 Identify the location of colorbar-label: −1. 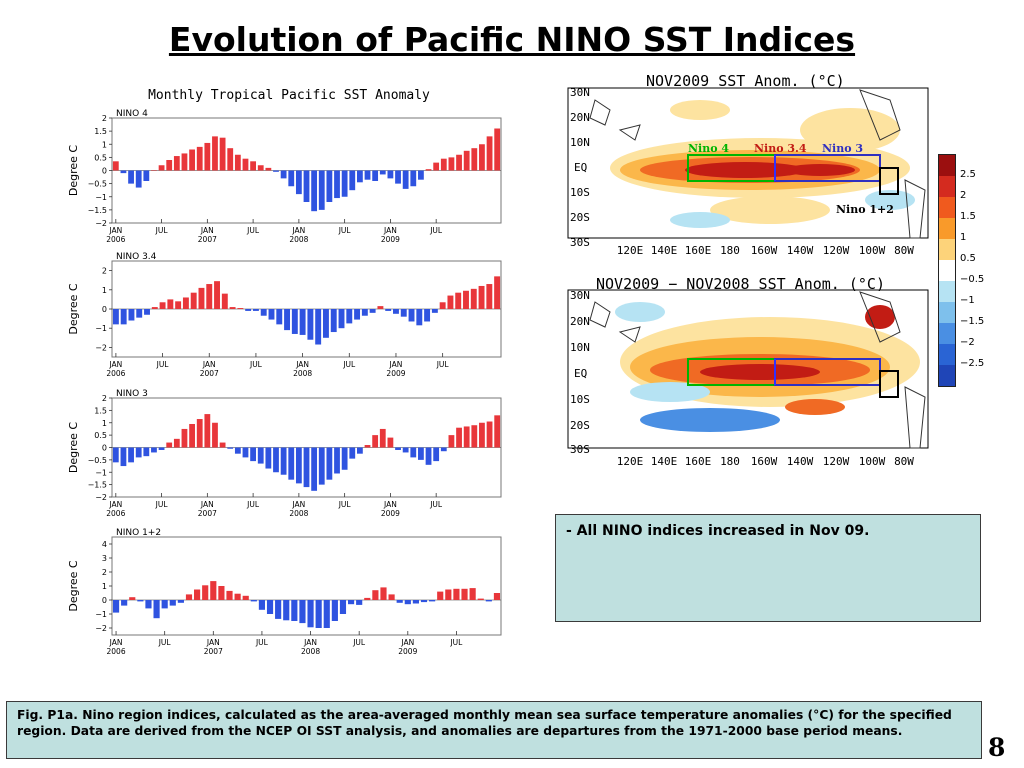
(967, 300).